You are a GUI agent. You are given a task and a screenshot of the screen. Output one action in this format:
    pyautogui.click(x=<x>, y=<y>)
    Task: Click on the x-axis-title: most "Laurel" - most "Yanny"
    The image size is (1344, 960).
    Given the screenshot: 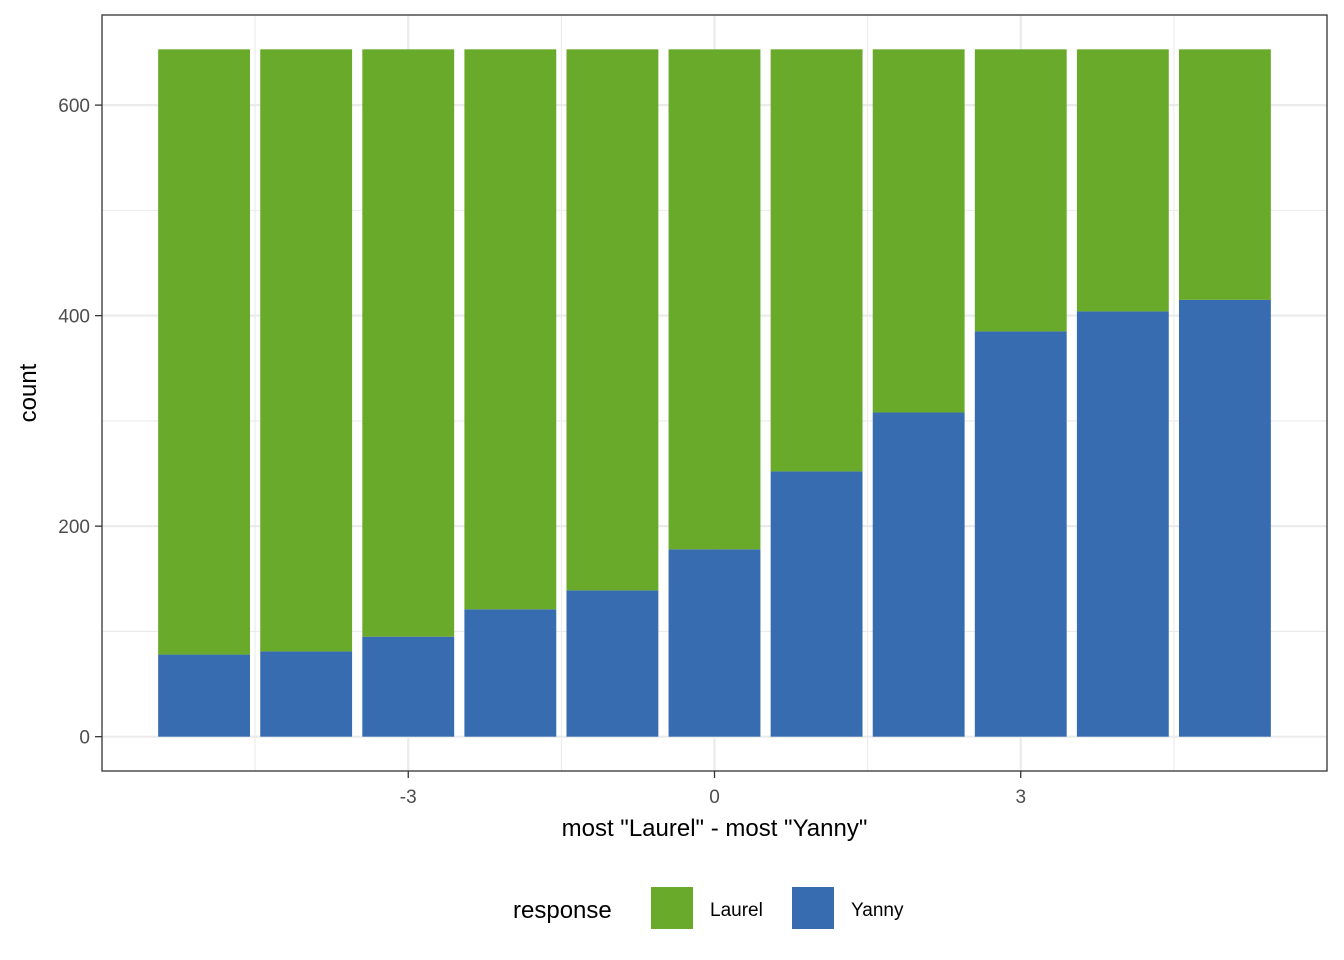 What is the action you would take?
    pyautogui.click(x=715, y=828)
    